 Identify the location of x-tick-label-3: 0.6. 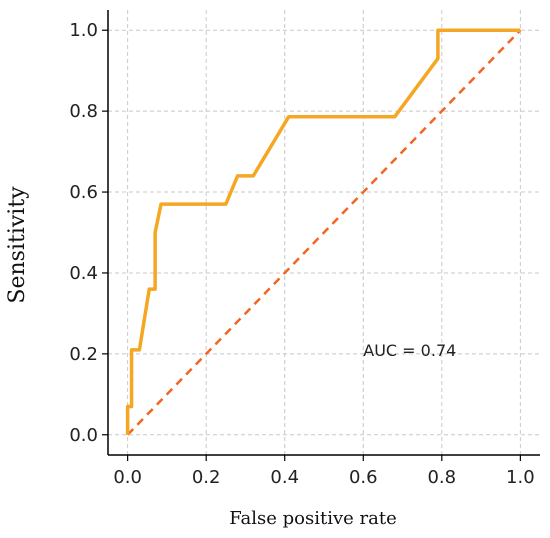
(363, 477).